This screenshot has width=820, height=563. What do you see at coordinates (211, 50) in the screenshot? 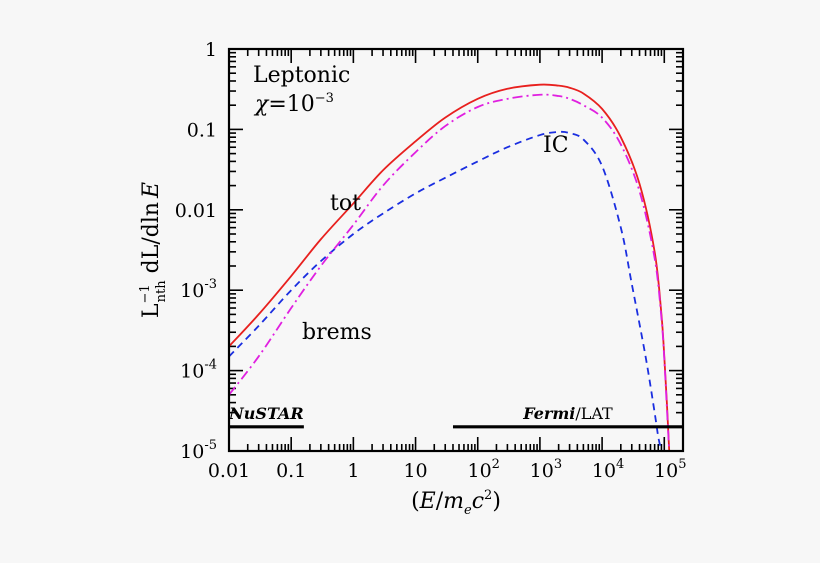
I see `y-tick-label: 1` at bounding box center [211, 50].